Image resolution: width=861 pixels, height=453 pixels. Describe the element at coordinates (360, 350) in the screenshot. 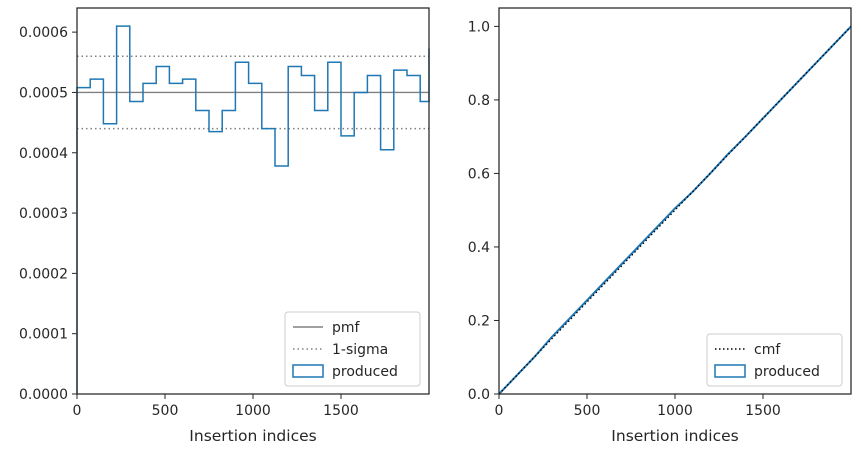

I see `legend-label-sigma: 1-sigma` at that location.